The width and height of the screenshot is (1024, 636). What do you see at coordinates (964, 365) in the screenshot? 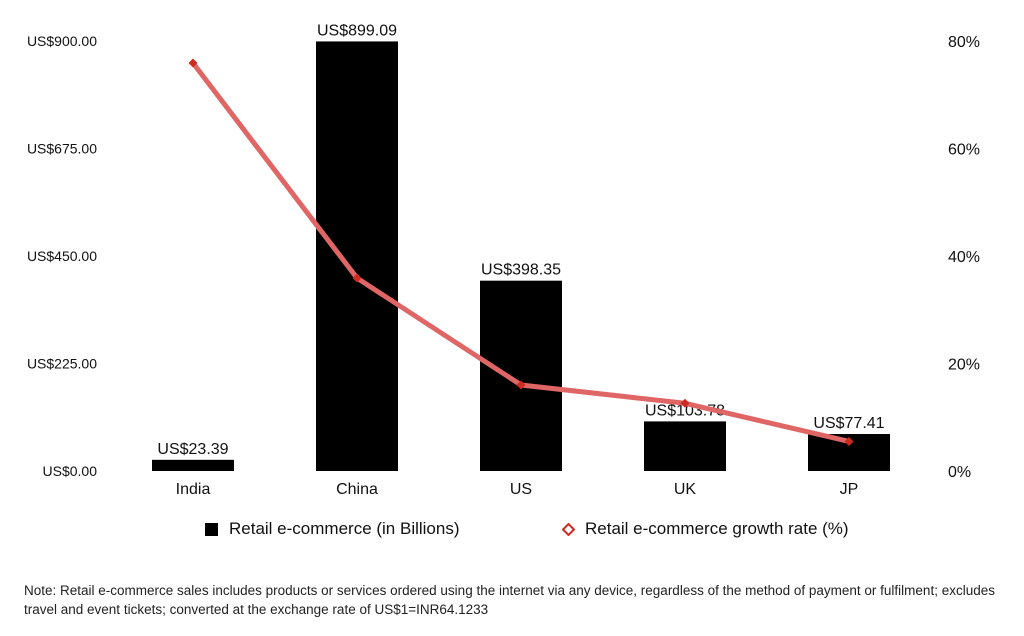
I see `right-axis-tick-label: 20%` at bounding box center [964, 365].